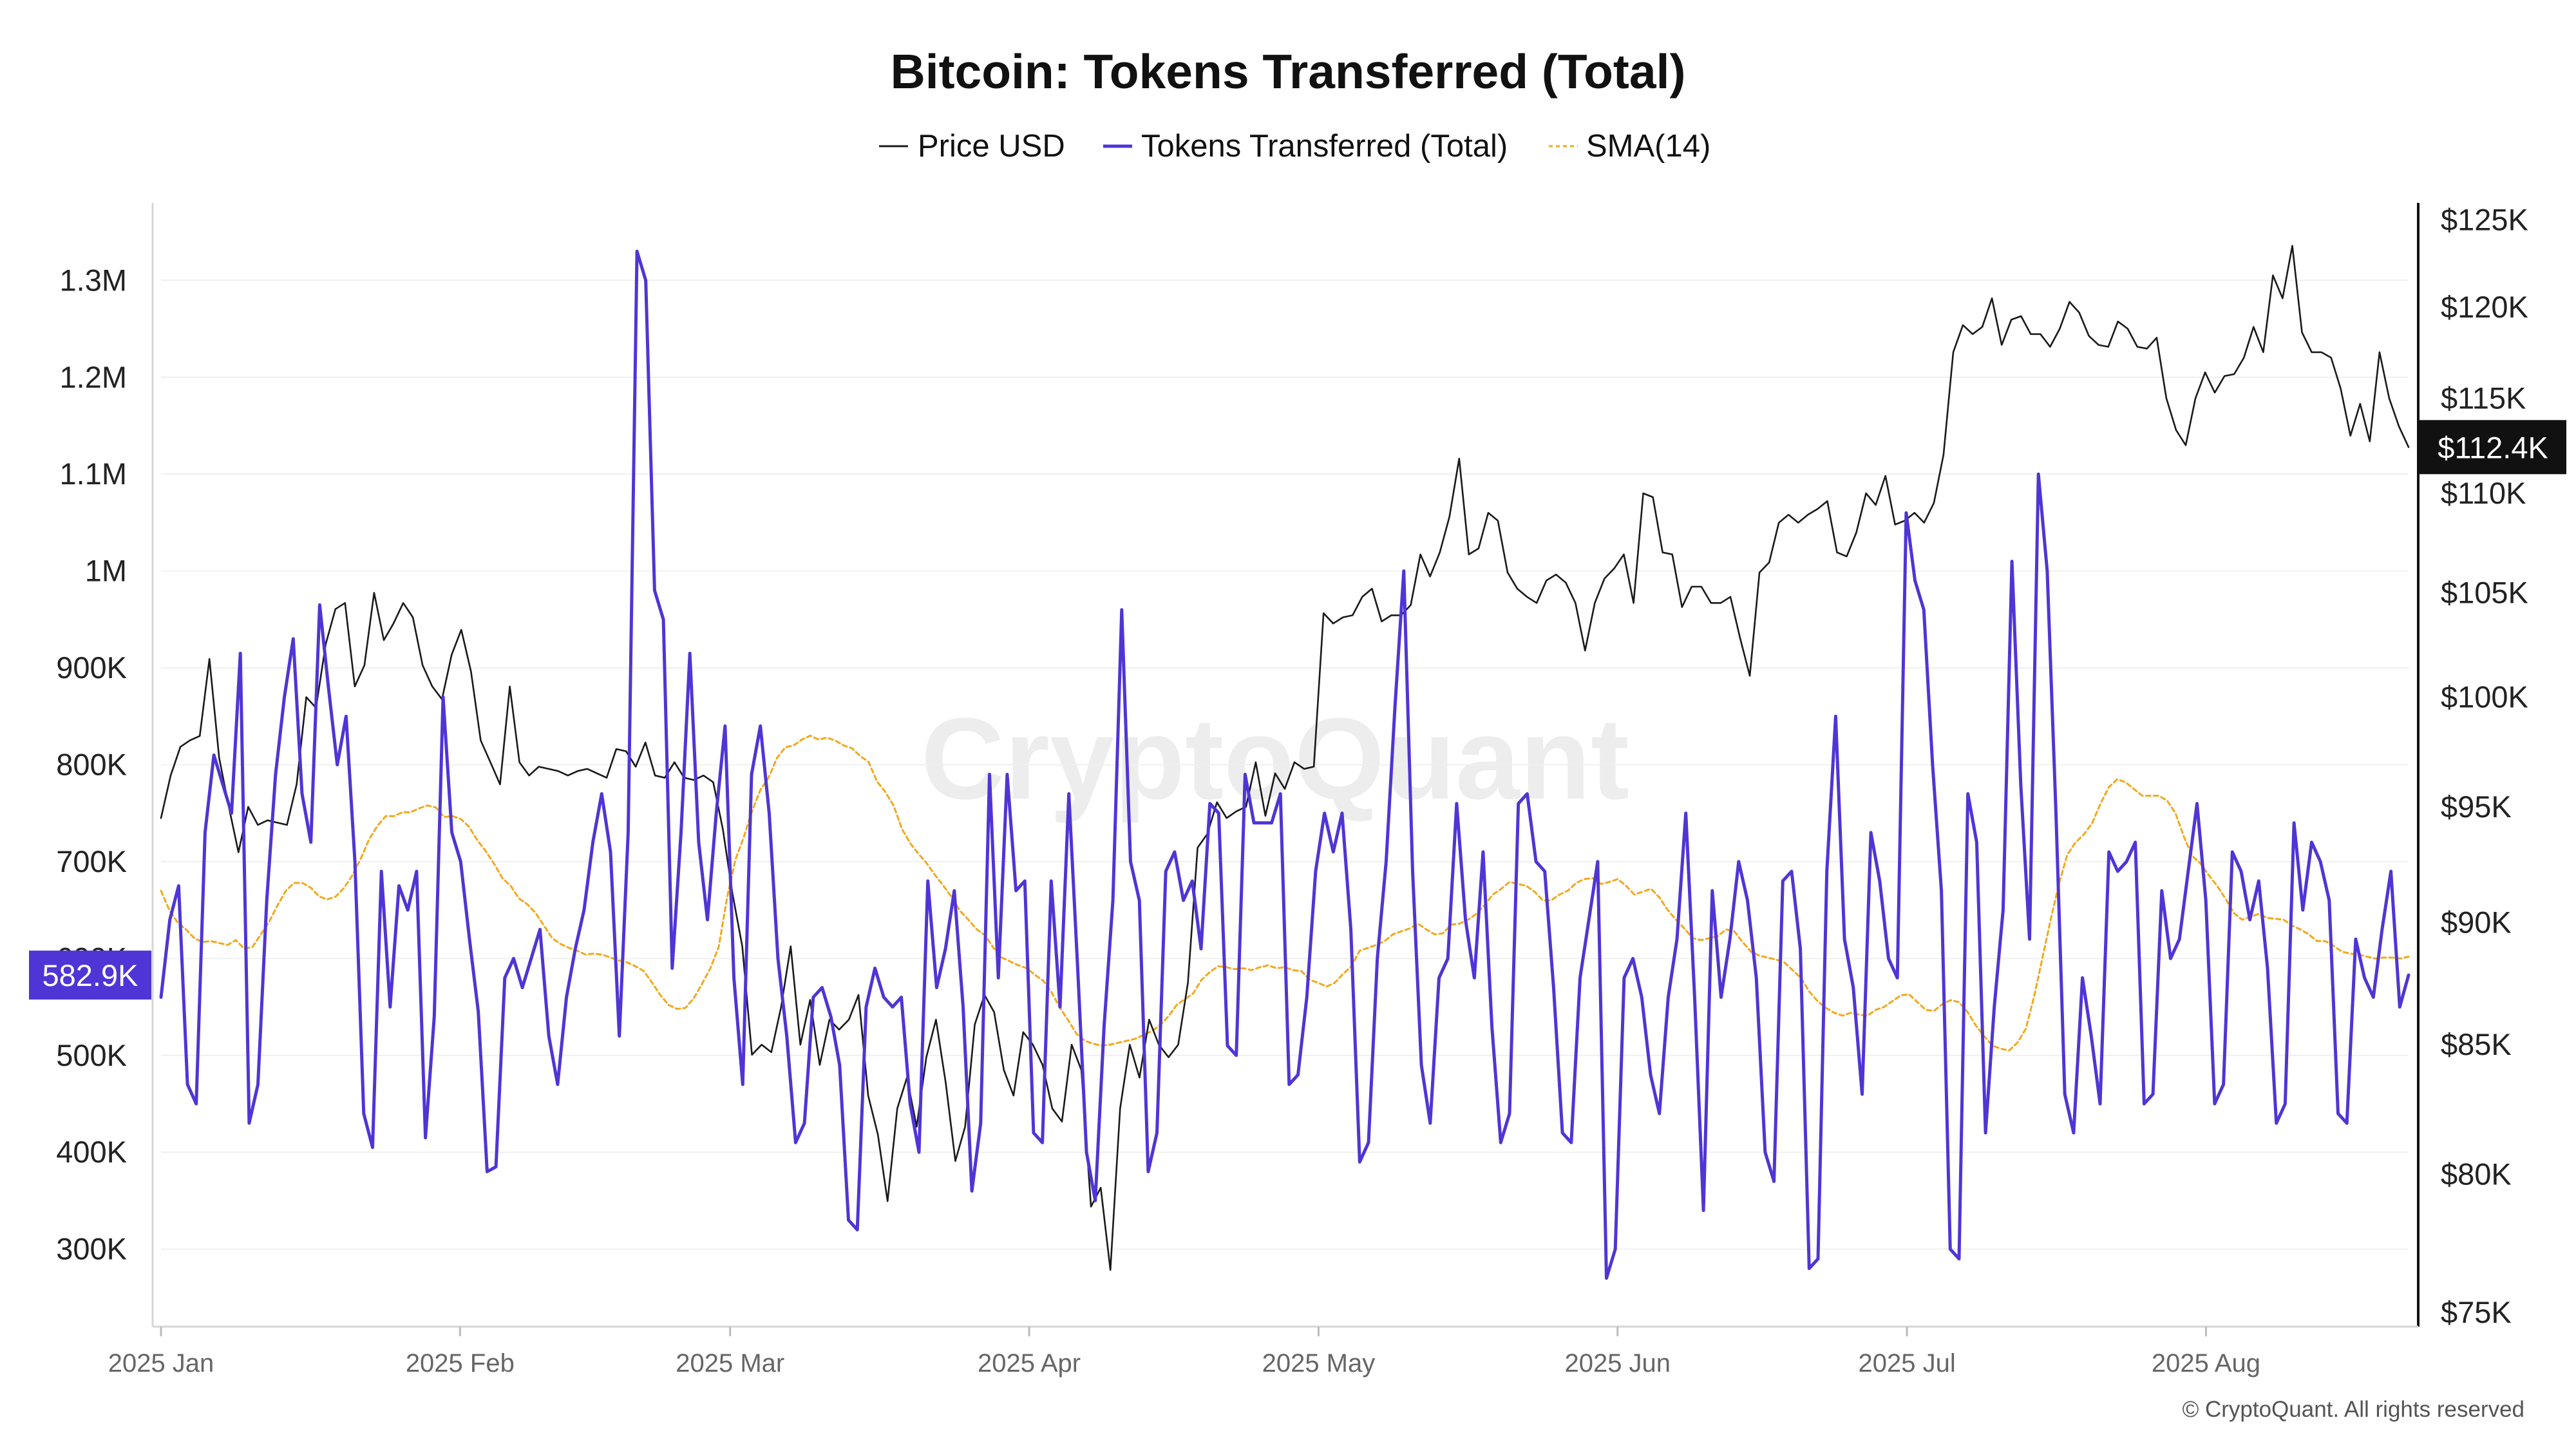 The image size is (2576, 1449). I want to click on right-tick-label: $80K, so click(2476, 1174).